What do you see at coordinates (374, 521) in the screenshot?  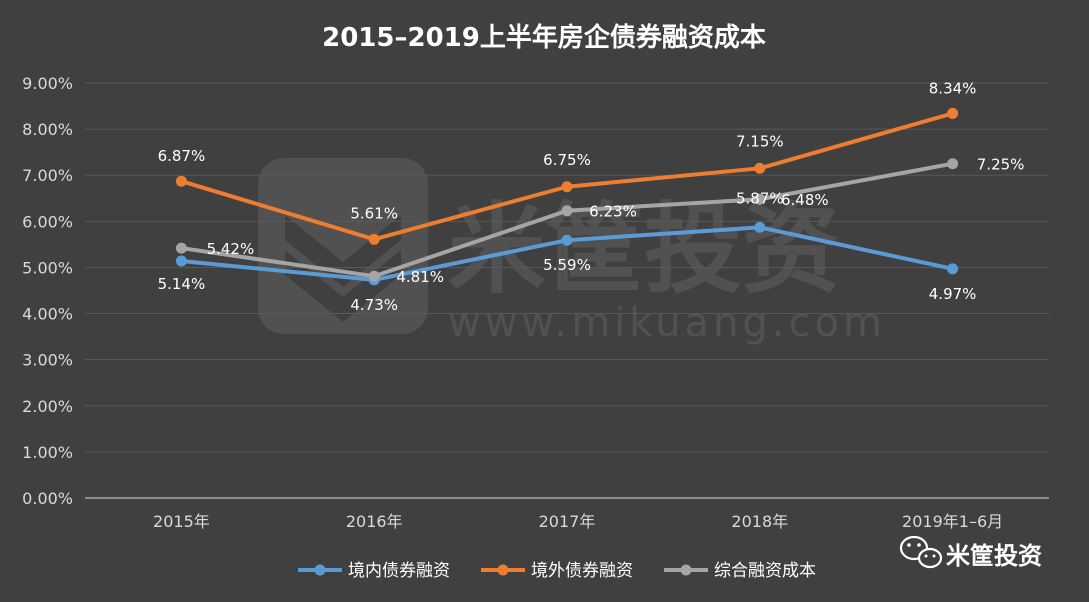 I see `x-tick-label: 2016年` at bounding box center [374, 521].